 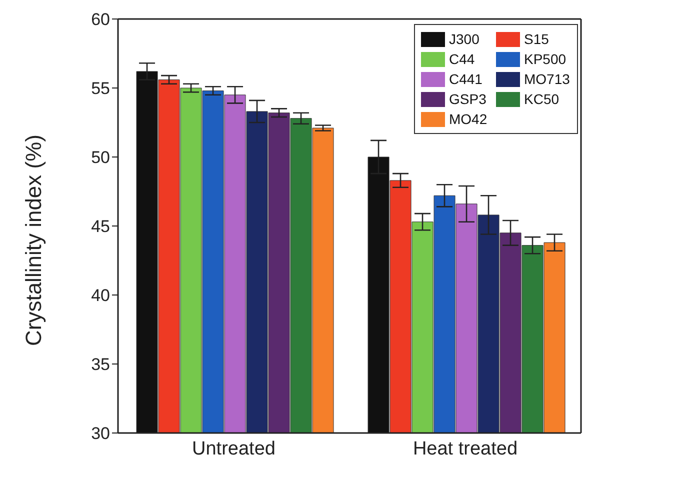 I want to click on legend-label: GSP3, so click(x=467, y=99).